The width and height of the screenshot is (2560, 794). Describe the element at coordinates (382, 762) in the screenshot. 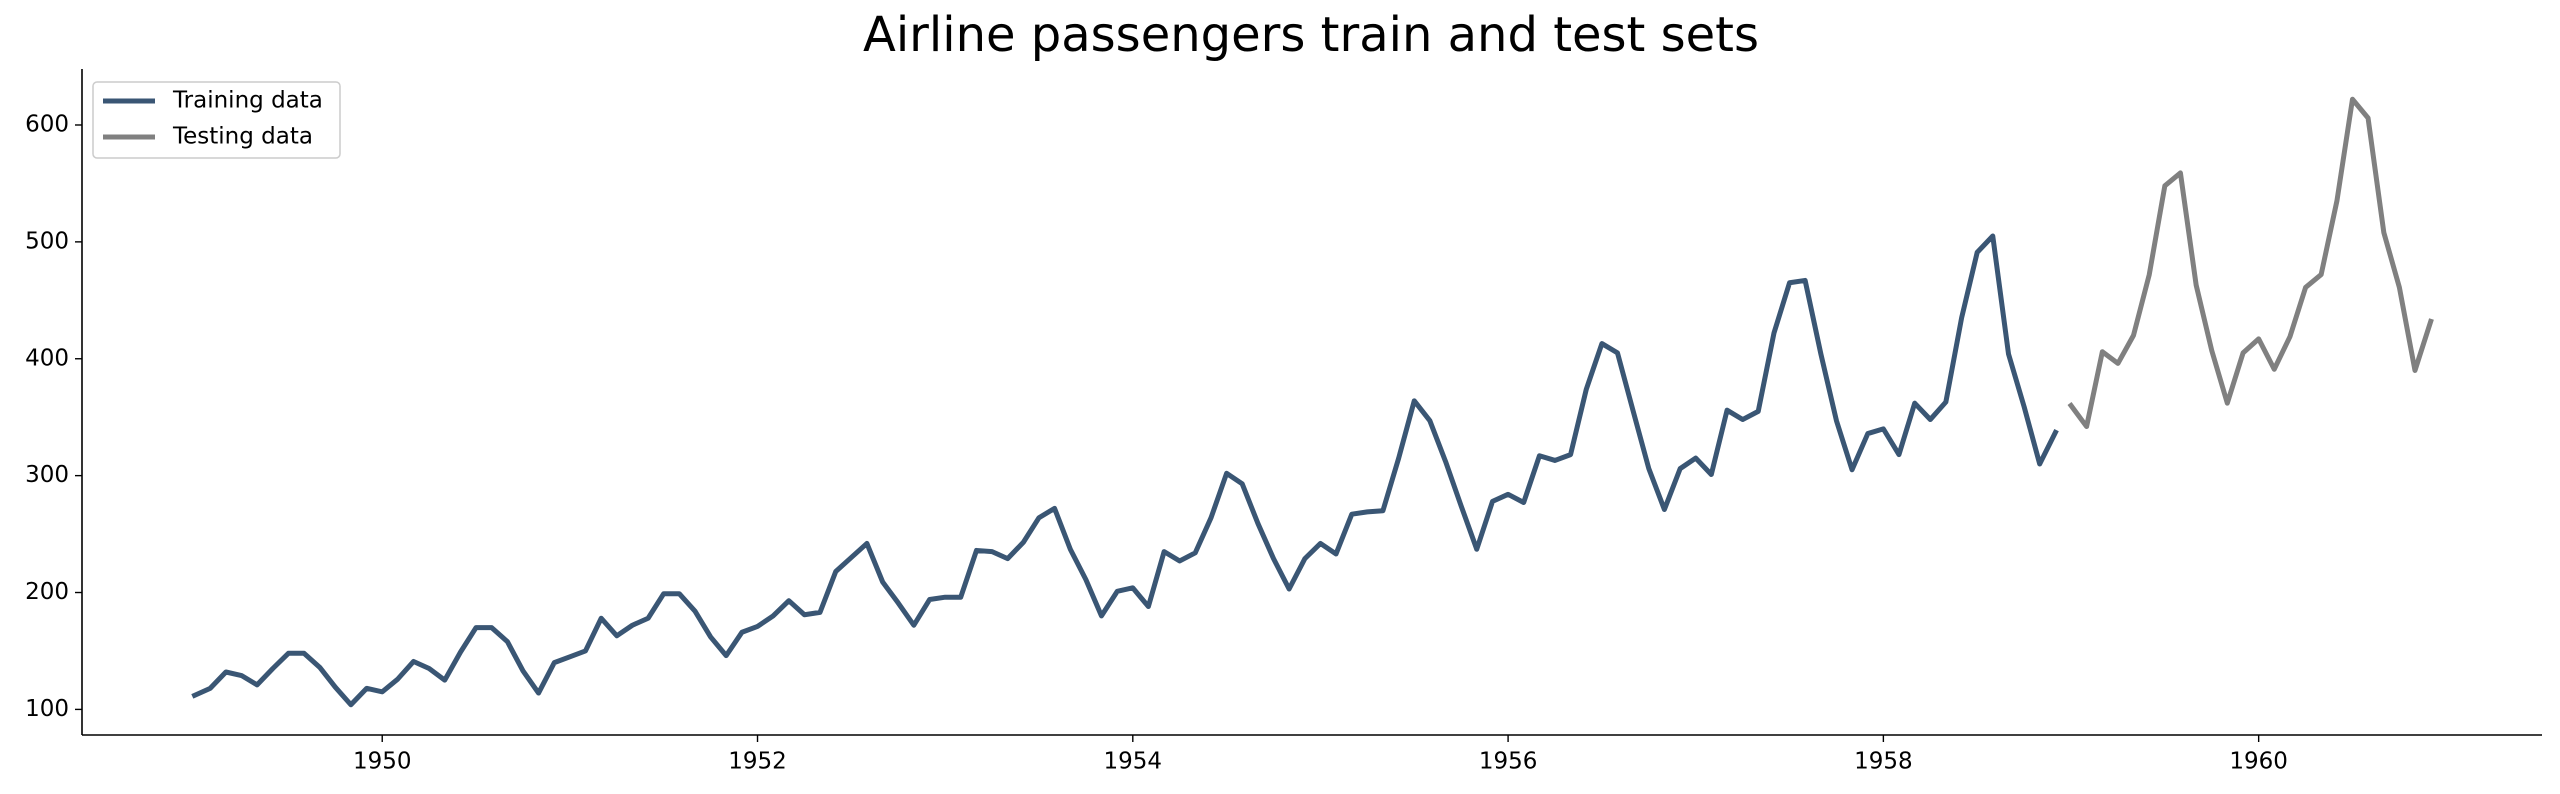

I see `x-tick-label: 1950` at that location.